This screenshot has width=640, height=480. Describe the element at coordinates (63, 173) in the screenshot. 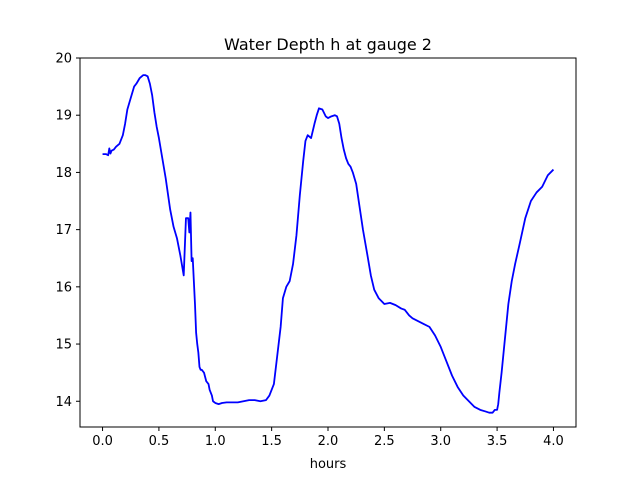

I see `y-tick-label: 18` at that location.